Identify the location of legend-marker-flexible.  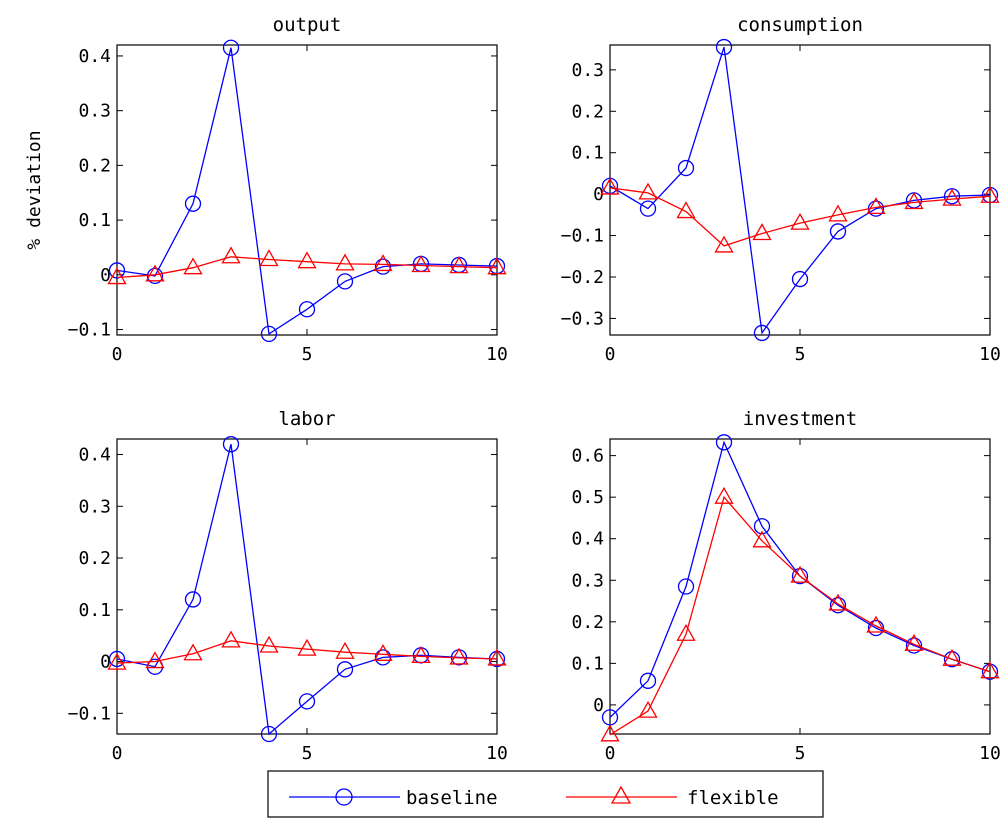
(621, 794).